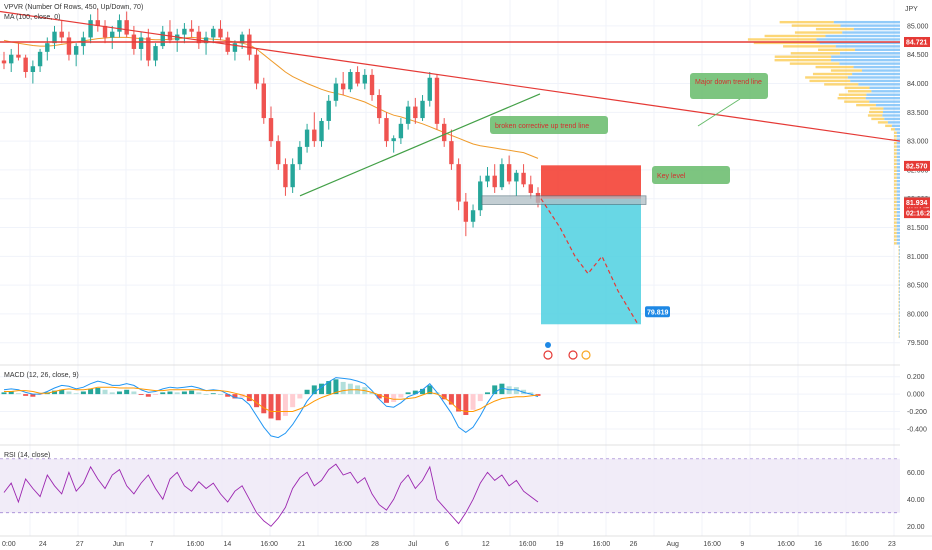  What do you see at coordinates (271, 495) in the screenshot?
I see `rsi-line` at bounding box center [271, 495].